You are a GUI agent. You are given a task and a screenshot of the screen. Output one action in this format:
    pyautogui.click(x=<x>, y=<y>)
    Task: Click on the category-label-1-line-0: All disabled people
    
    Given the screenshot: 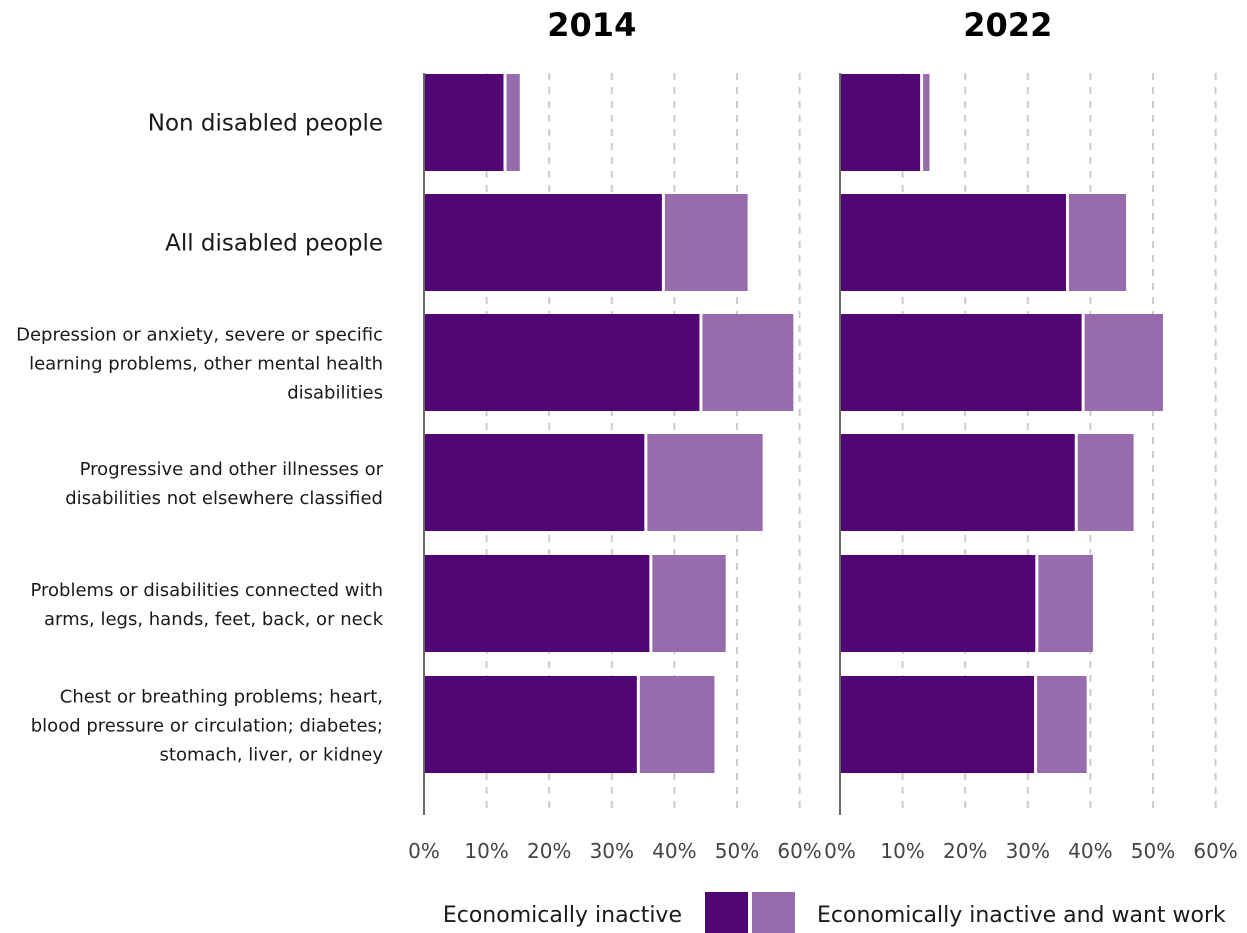 What is the action you would take?
    pyautogui.click(x=274, y=244)
    